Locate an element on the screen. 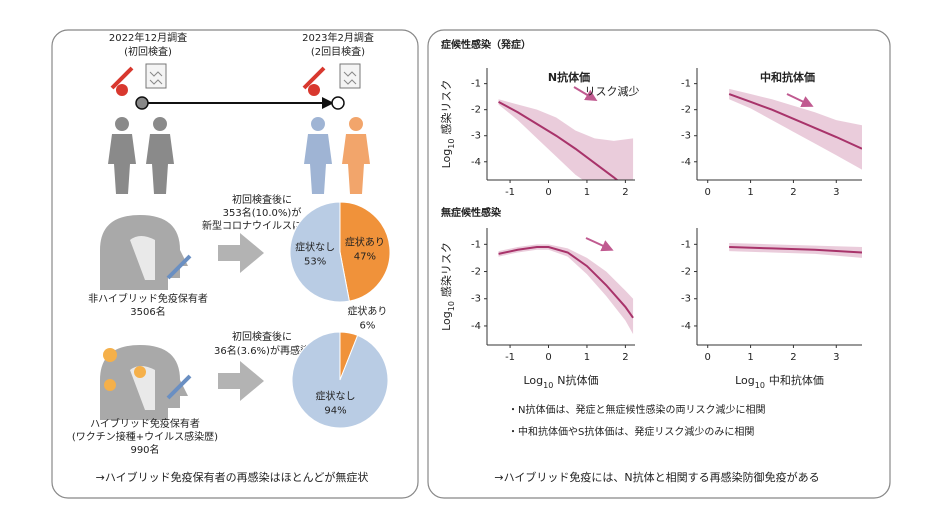 This screenshot has height=531, width=945. group-detail: (ワクチン接種+ウイルス感染歴) is located at coordinates (145, 436).